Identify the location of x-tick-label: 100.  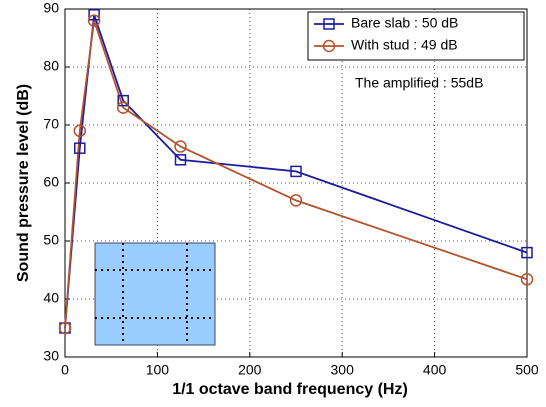
(158, 370).